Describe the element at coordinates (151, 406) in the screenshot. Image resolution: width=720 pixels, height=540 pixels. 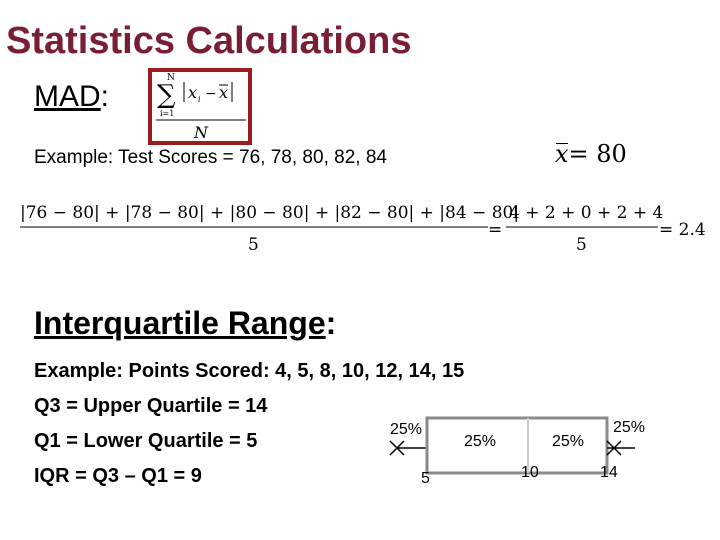
I see `iqr-line-2: Q3 = Upper Quartile = 14` at that location.